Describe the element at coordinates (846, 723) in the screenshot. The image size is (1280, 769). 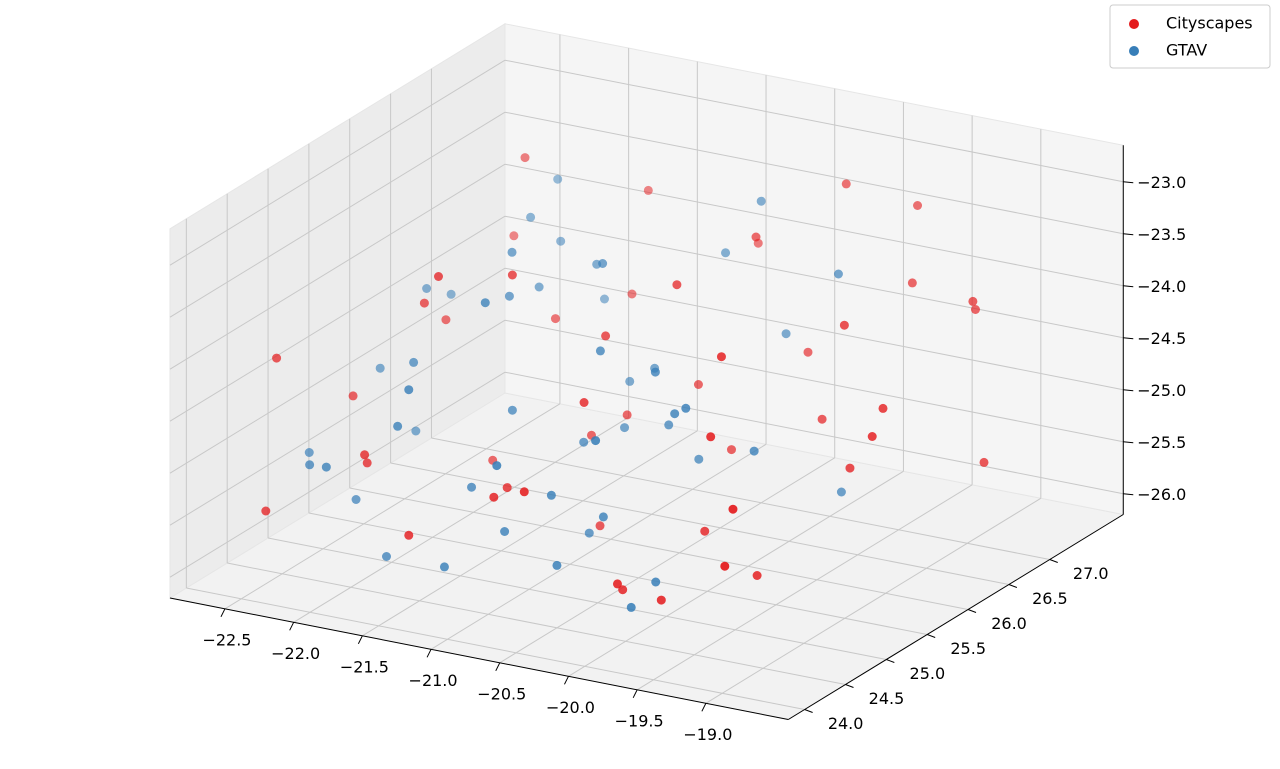
I see `y-tick-label: 24.0` at that location.